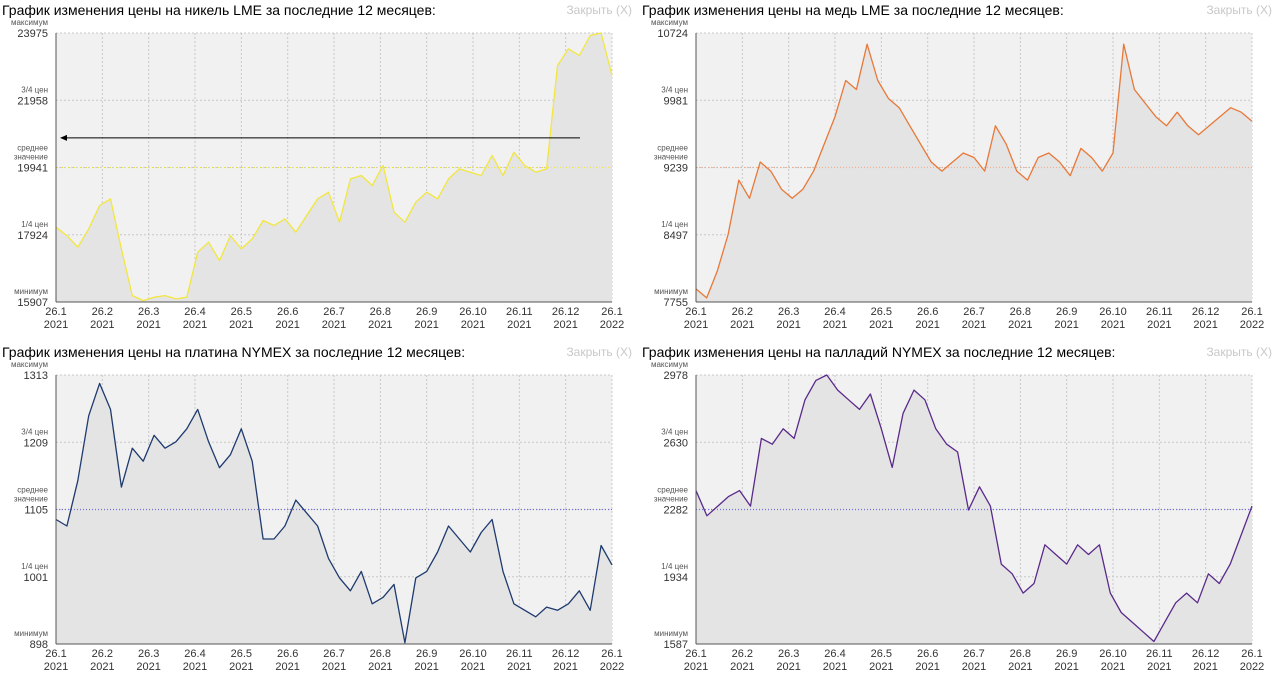 The width and height of the screenshot is (1280, 684). What do you see at coordinates (676, 511) in the screenshot?
I see `y-tick-label: 2282` at bounding box center [676, 511].